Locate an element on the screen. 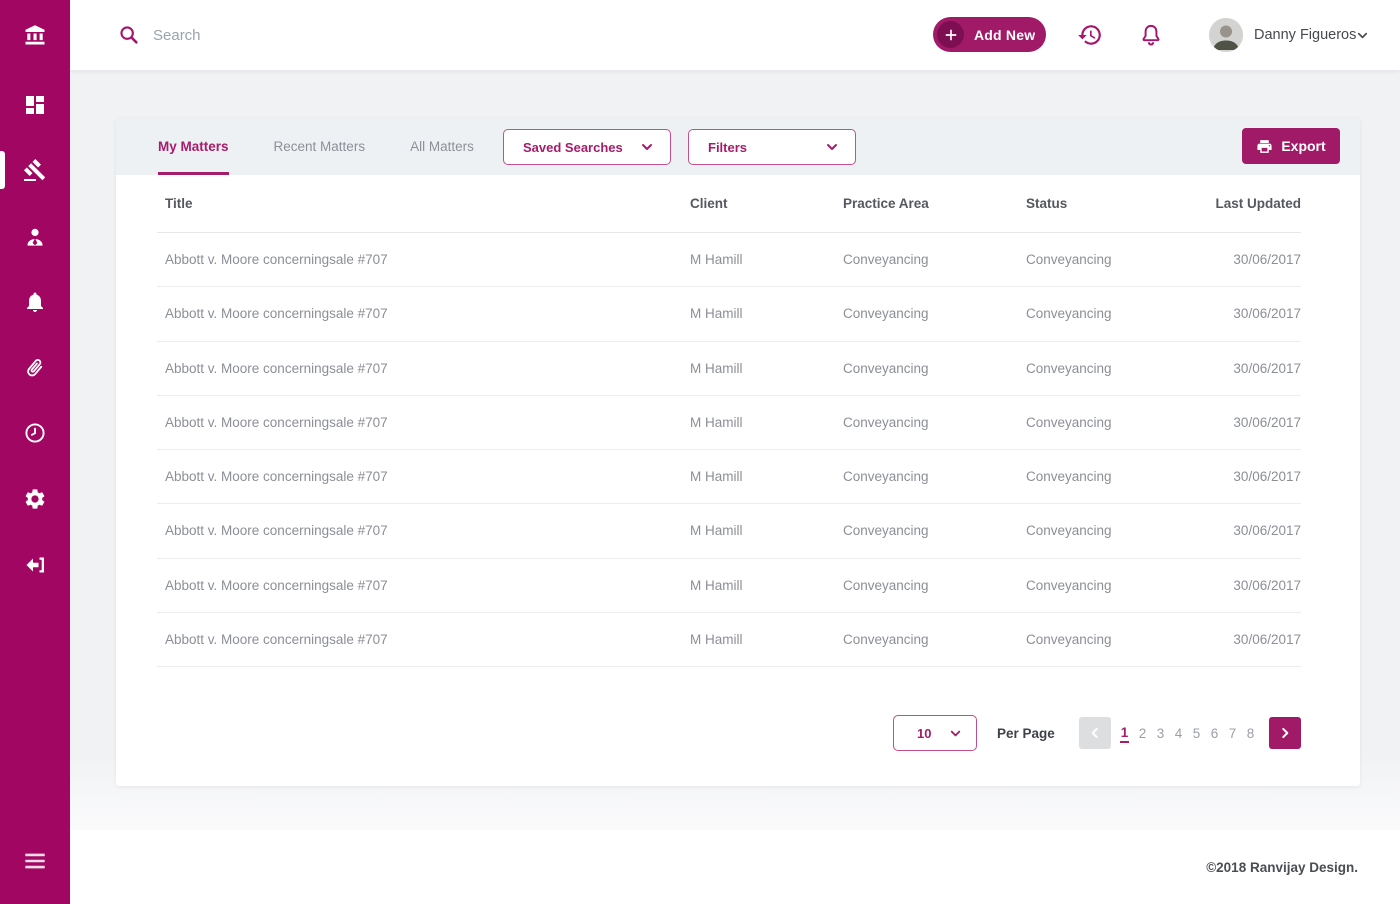 The width and height of the screenshot is (1400, 904). sidebar-item-dashboard is located at coordinates (35, 105).